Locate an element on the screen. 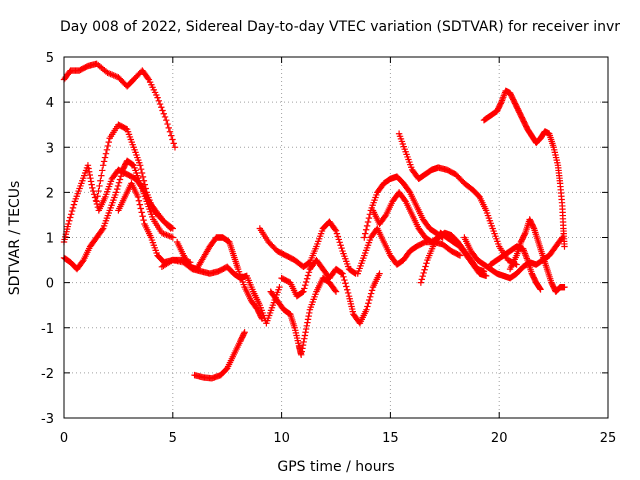  x-tick-label: 10 is located at coordinates (281, 438).